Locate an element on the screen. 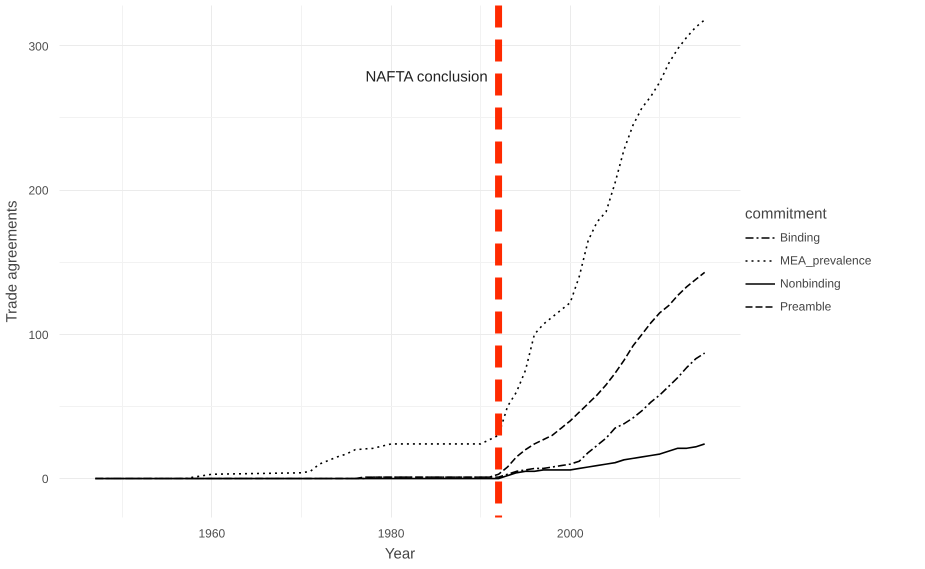  y-tick-label: 100 is located at coordinates (38, 335).